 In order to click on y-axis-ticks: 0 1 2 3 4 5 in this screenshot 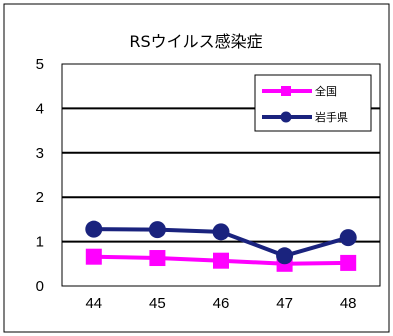, I will do `click(40, 175)`.